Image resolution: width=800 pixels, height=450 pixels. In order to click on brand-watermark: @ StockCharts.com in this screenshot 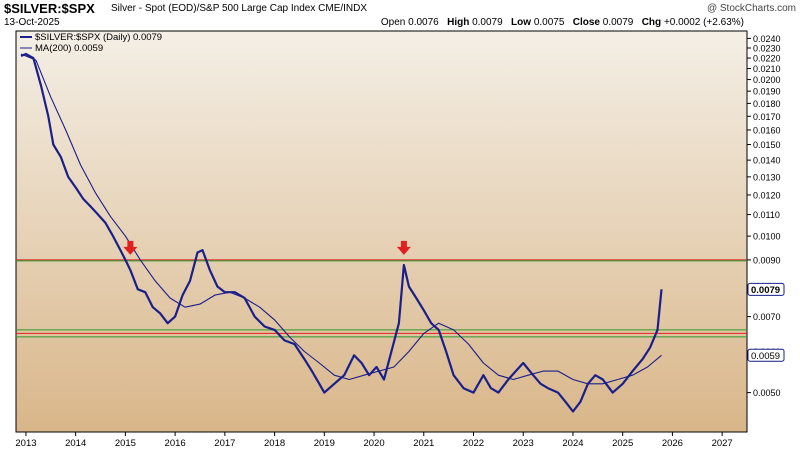, I will do `click(751, 8)`.